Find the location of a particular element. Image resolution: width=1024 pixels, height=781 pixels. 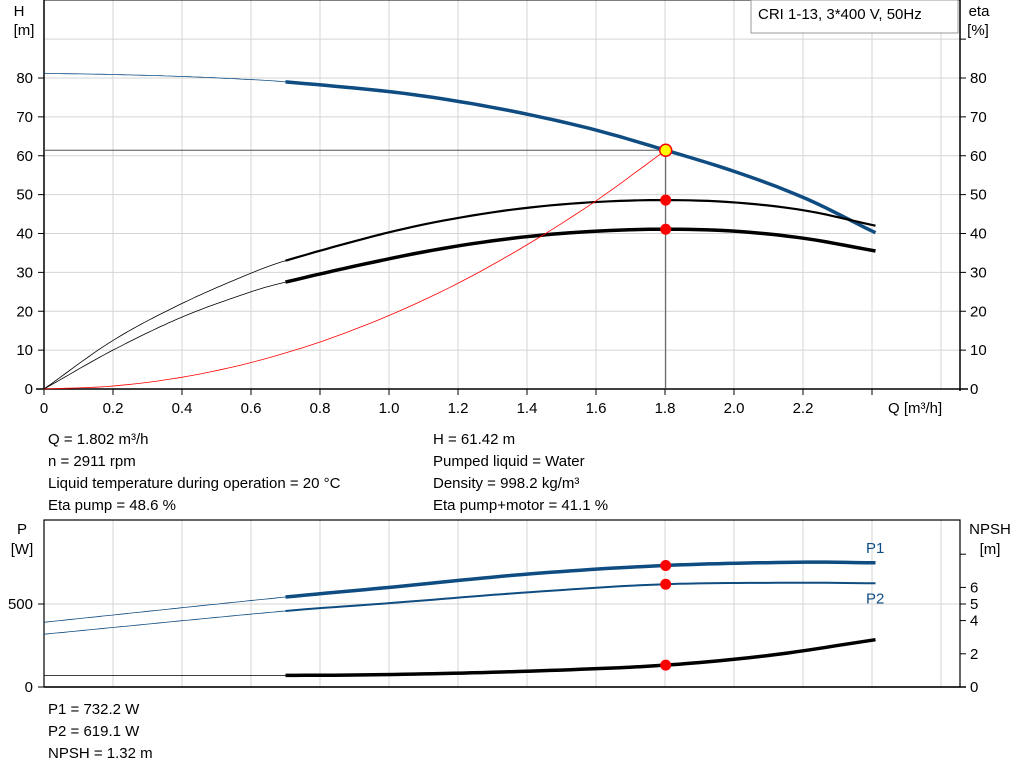

p1-curve is located at coordinates (580, 579).